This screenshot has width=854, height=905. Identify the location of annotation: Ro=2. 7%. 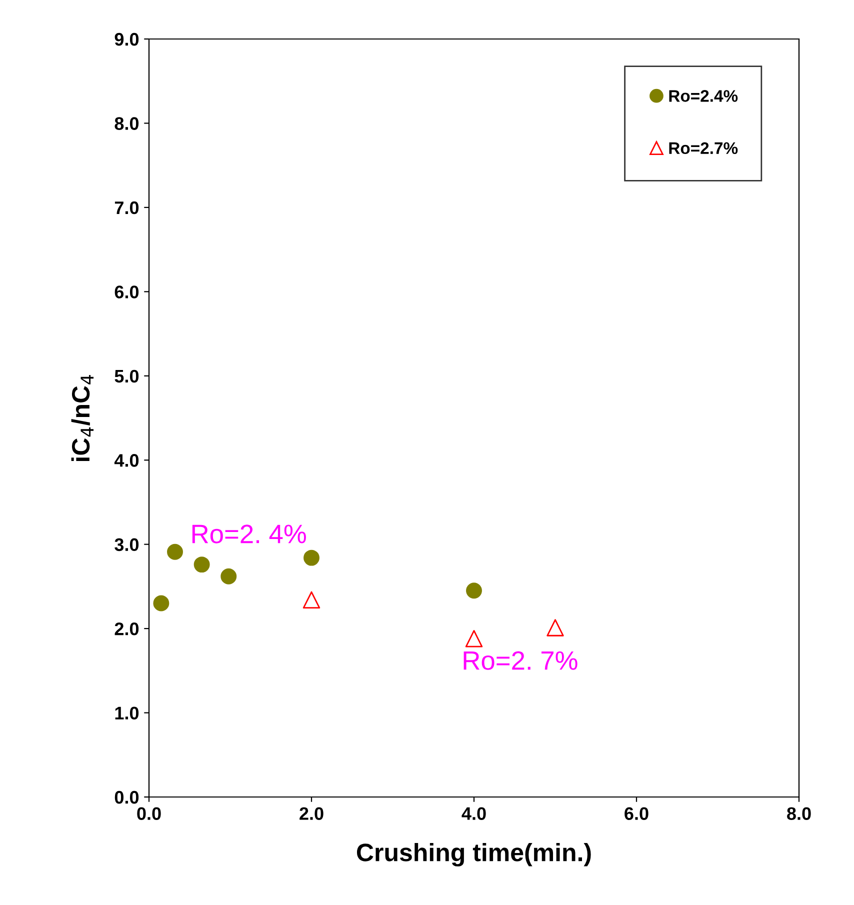
(521, 660).